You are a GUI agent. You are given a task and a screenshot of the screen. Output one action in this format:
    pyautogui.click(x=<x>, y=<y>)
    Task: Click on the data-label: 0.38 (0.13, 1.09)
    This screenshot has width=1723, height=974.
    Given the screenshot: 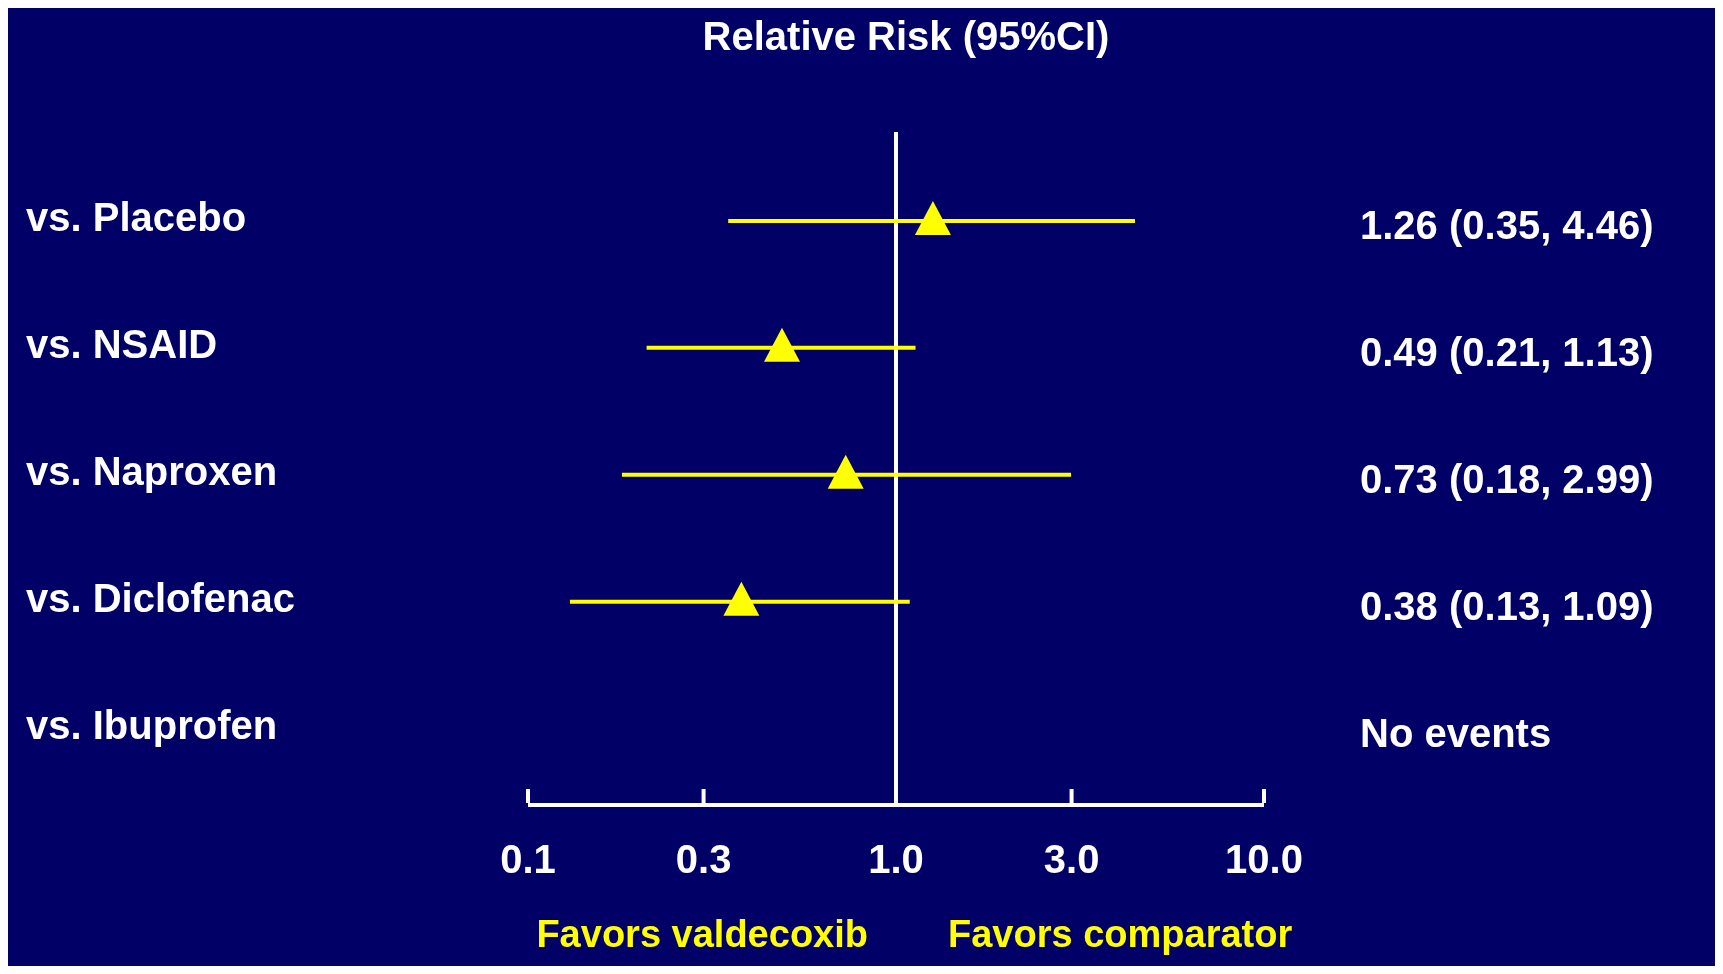 What is the action you would take?
    pyautogui.click(x=1507, y=606)
    